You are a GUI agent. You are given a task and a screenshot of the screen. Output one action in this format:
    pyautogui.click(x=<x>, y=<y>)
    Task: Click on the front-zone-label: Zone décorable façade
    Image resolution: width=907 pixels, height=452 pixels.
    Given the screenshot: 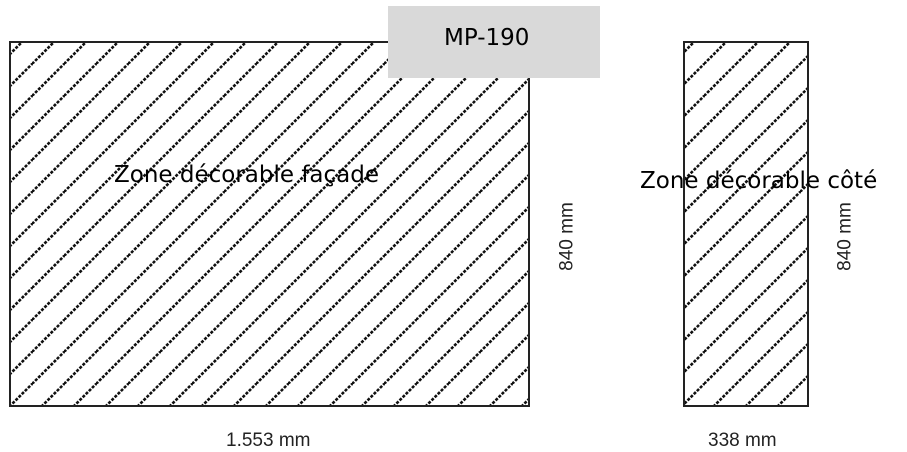 What is the action you would take?
    pyautogui.click(x=247, y=175)
    